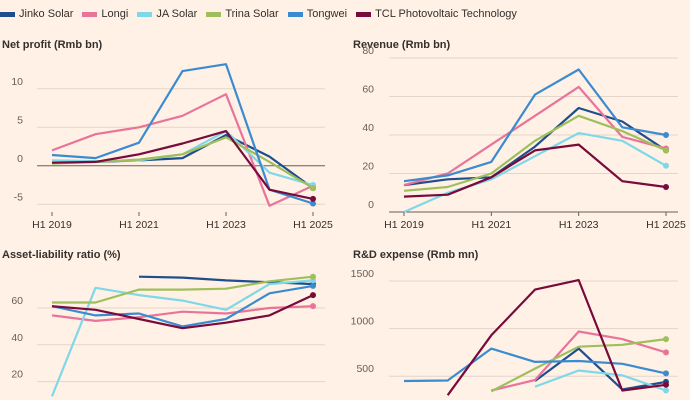  I want to click on legend-item: Longi, so click(105, 14).